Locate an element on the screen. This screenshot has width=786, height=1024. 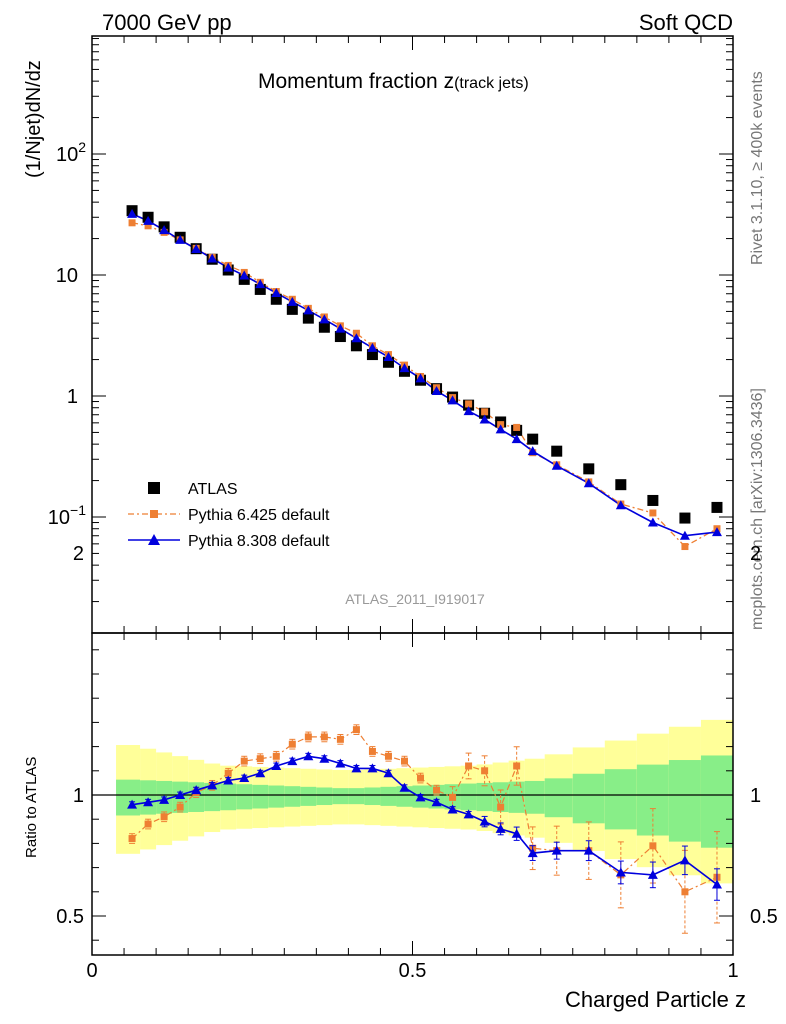
ratio-ytick-label: 0.5 is located at coordinates (70, 917).